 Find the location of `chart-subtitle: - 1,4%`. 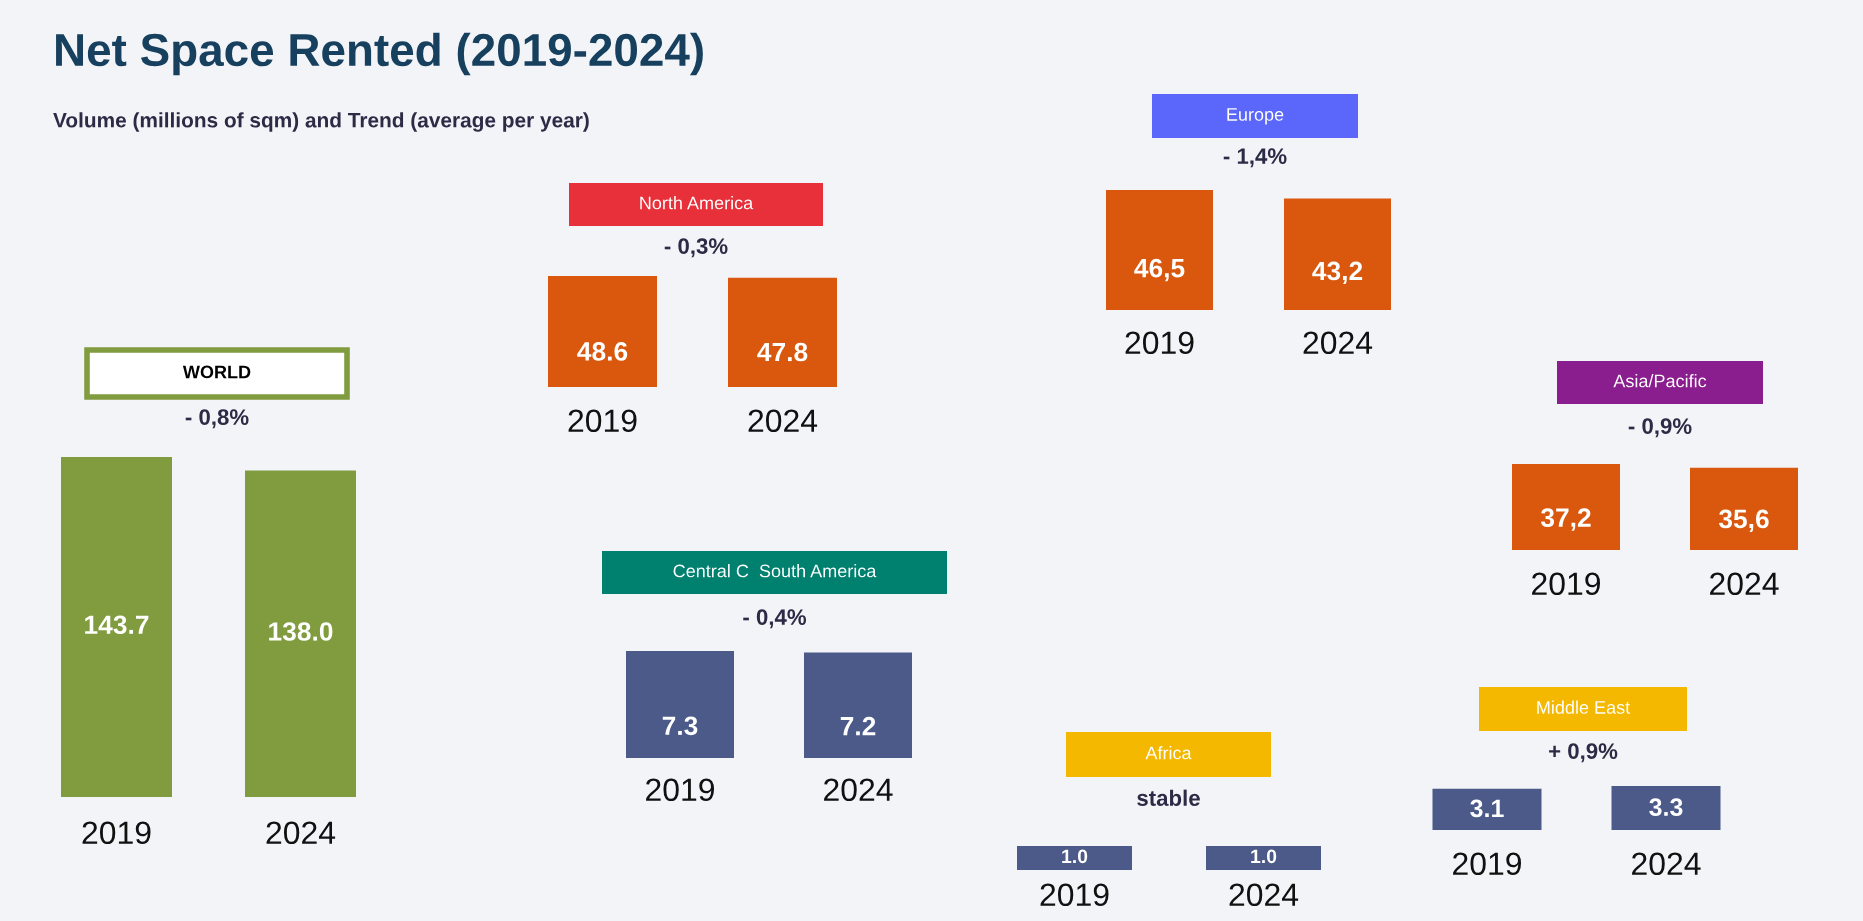

chart-subtitle: - 1,4% is located at coordinates (1255, 158).